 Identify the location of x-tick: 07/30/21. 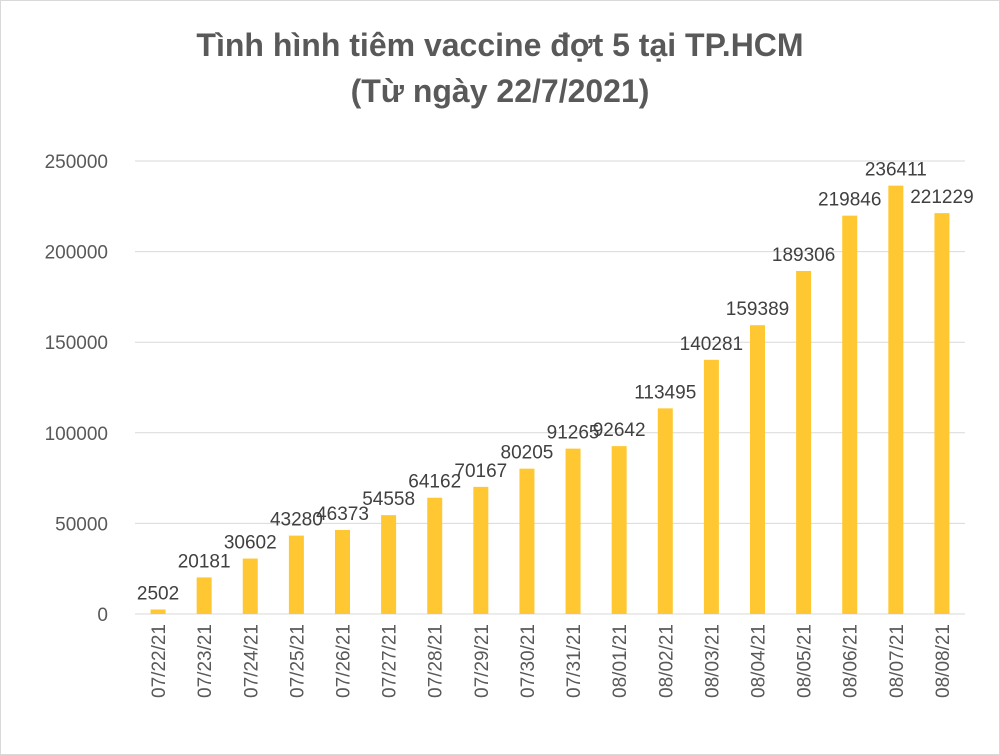
(528, 661).